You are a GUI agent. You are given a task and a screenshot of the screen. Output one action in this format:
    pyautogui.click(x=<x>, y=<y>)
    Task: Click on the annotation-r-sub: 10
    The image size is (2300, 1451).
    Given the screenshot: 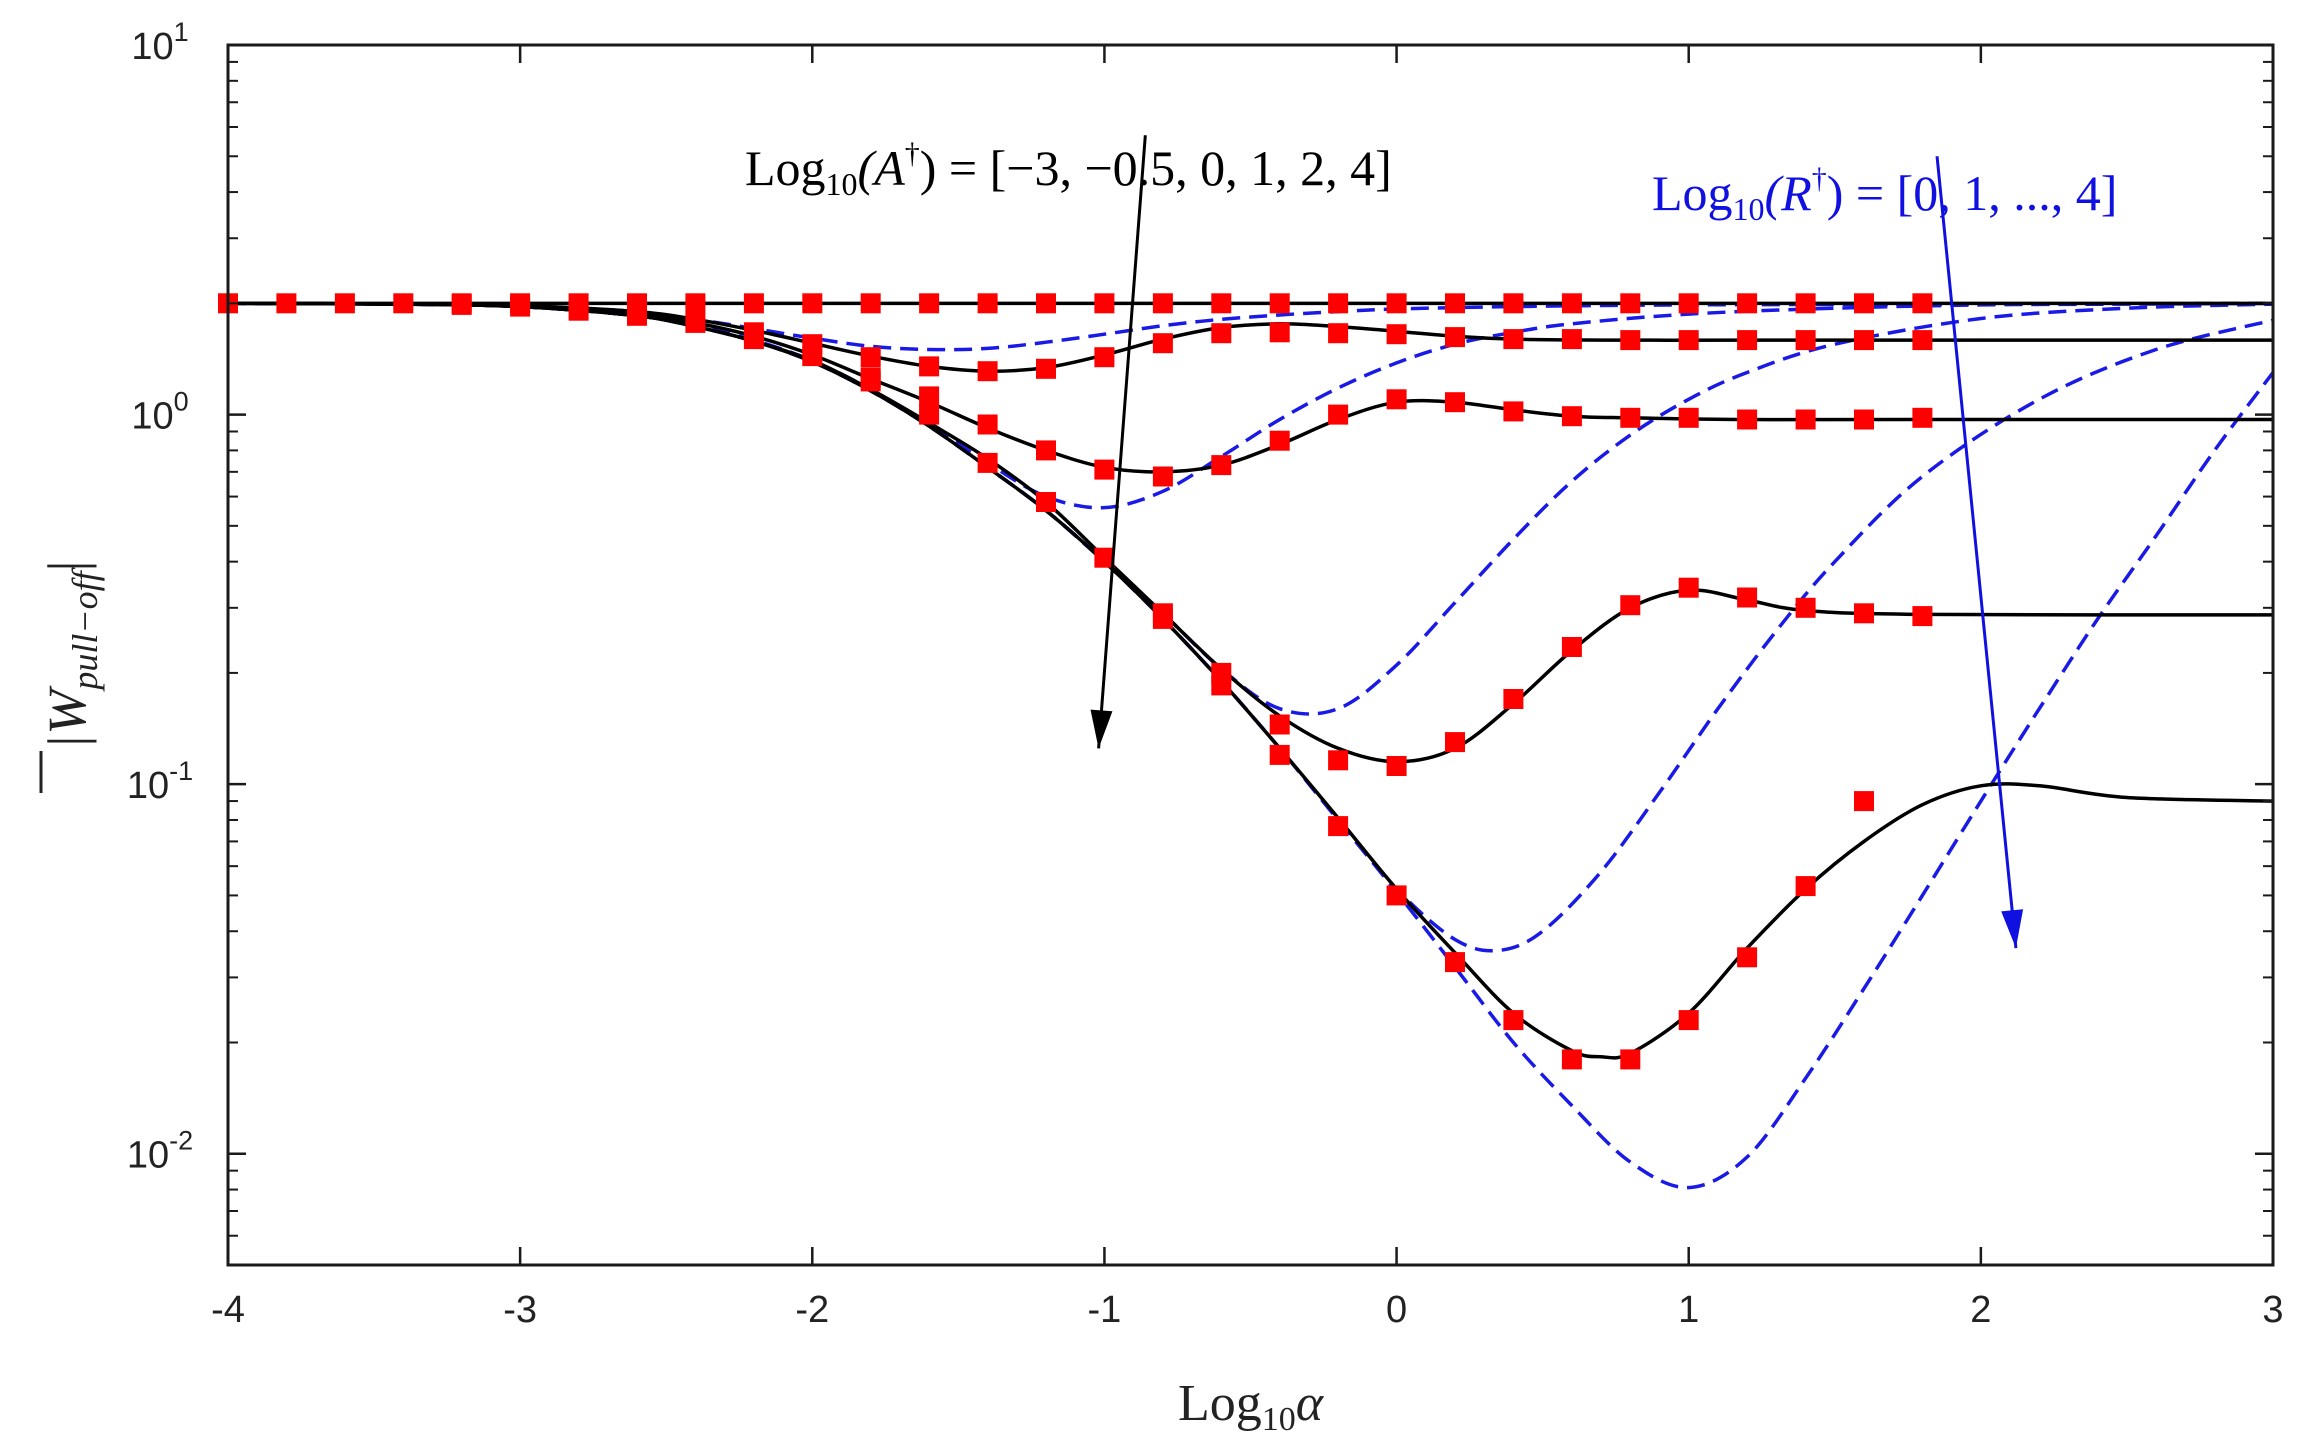 What is the action you would take?
    pyautogui.click(x=1749, y=209)
    